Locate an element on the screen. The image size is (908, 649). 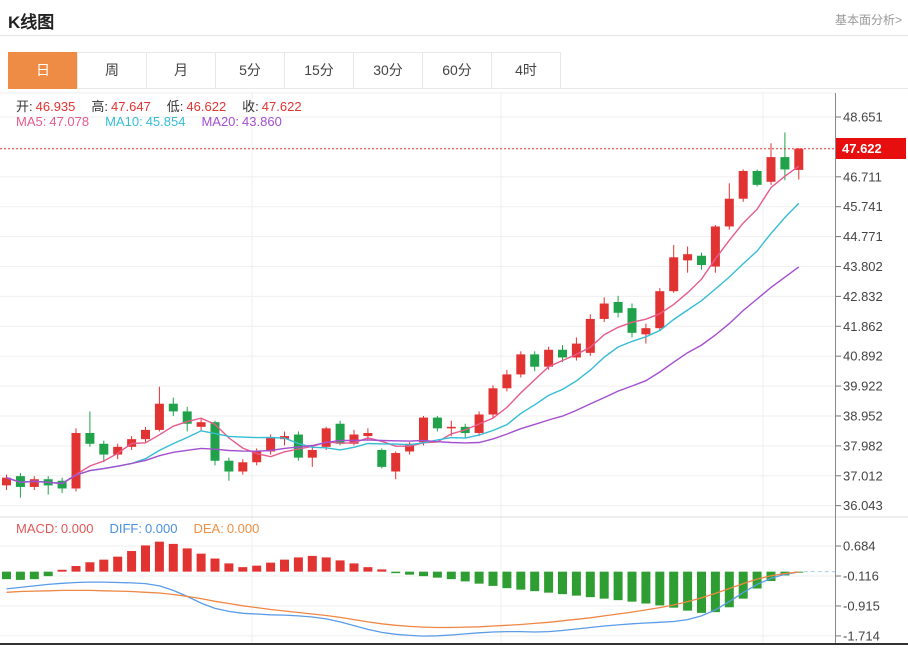
price-axis-label: 41.862 is located at coordinates (863, 326).